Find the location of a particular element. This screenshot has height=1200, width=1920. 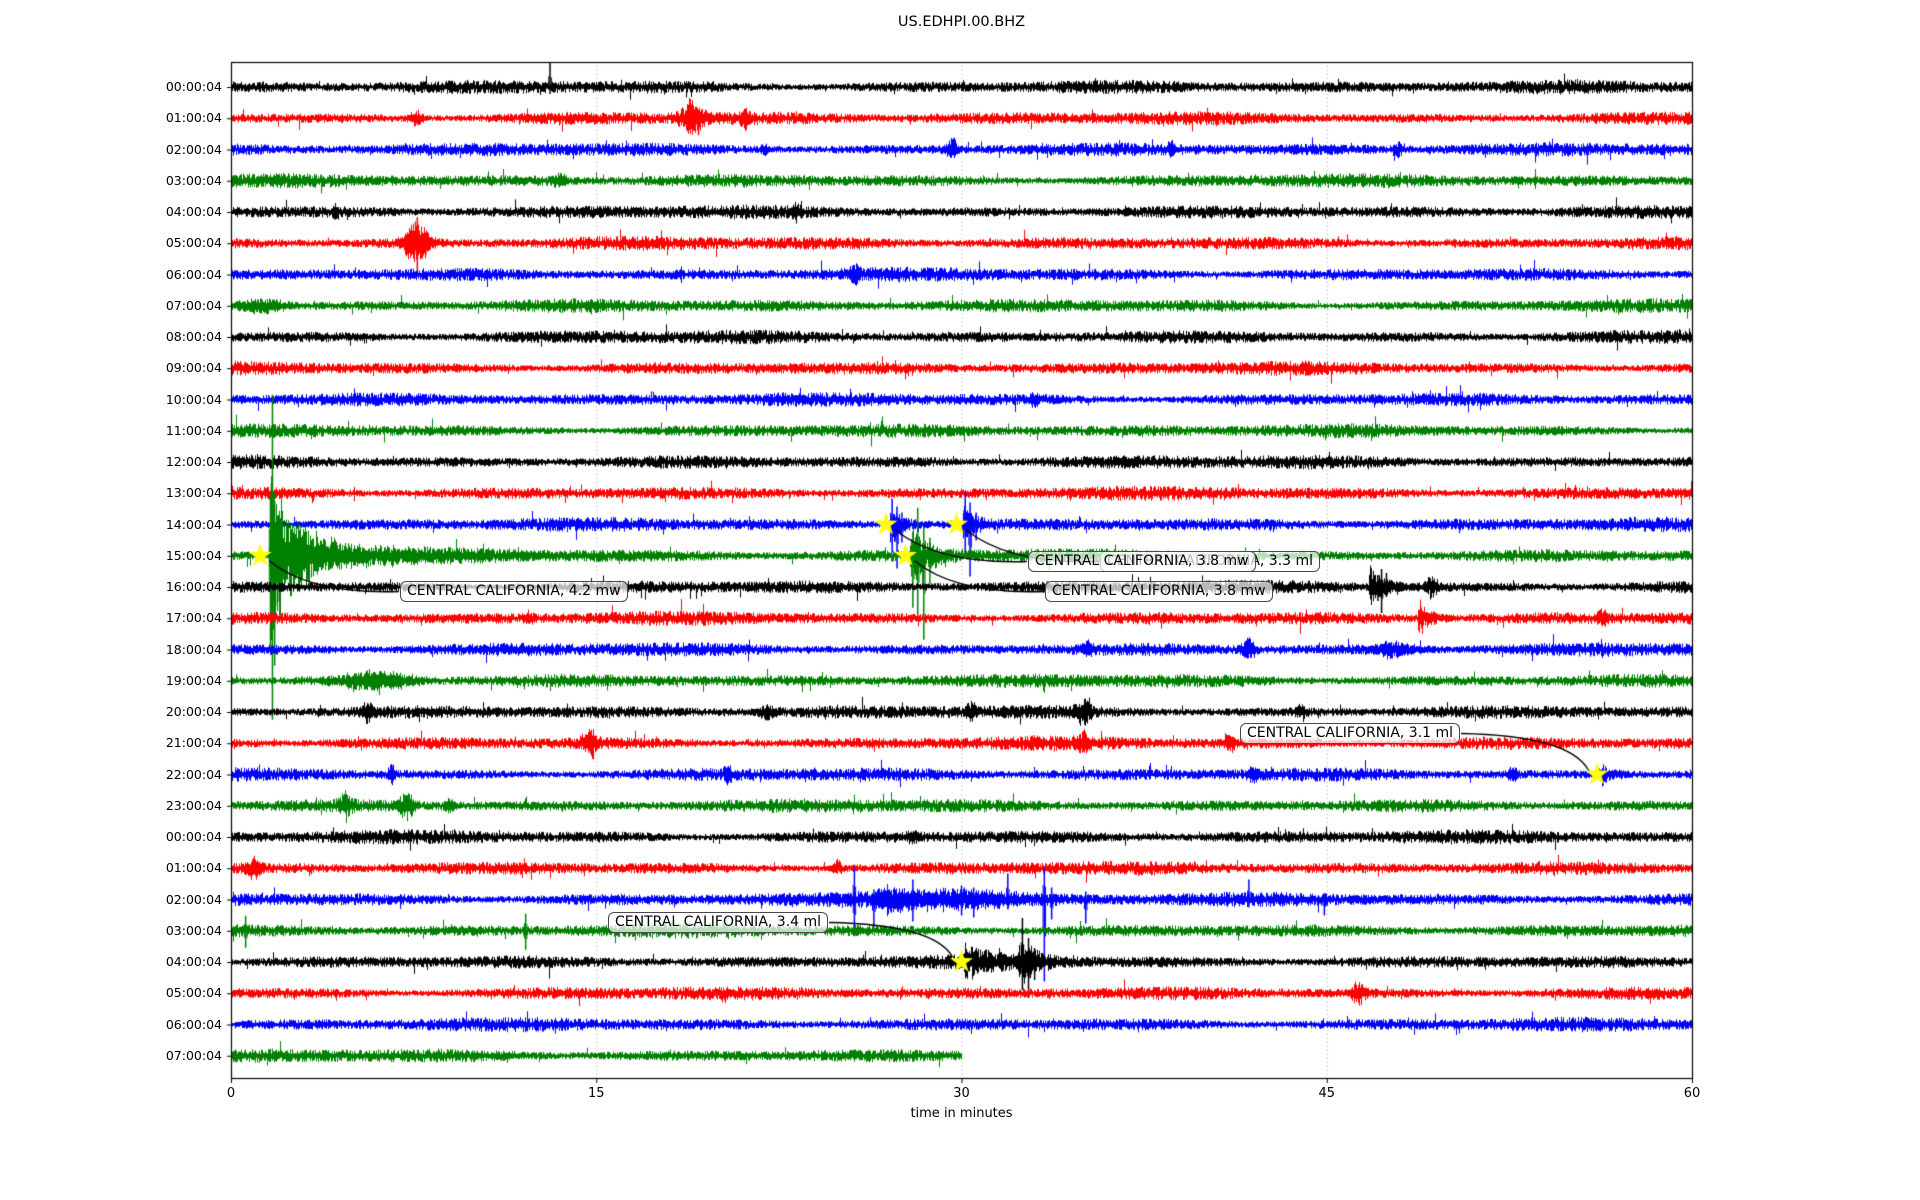

event-annotation: CENTRAL CALIFORNIA, 4.2 mw is located at coordinates (514, 591).